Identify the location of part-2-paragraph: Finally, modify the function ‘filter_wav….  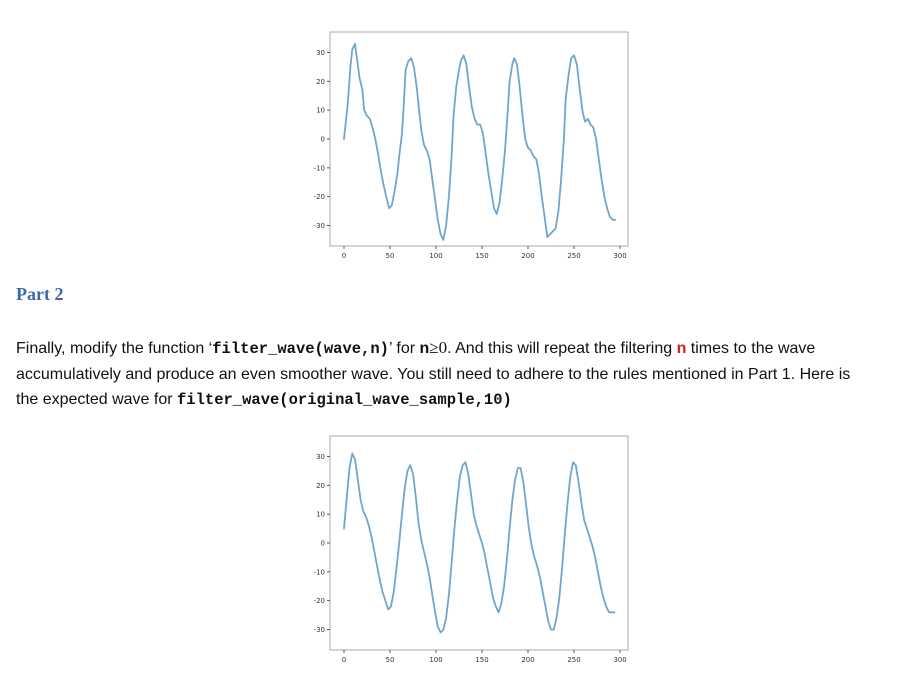
(466, 374).